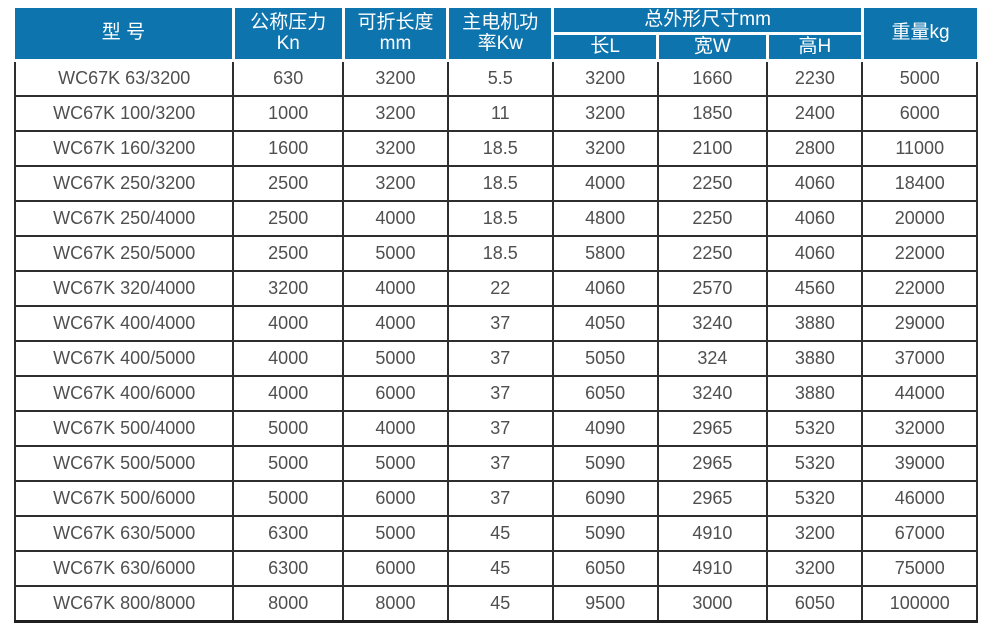 The width and height of the screenshot is (992, 641). What do you see at coordinates (395, 44) in the screenshot?
I see `header-fold-length-line2: mm` at bounding box center [395, 44].